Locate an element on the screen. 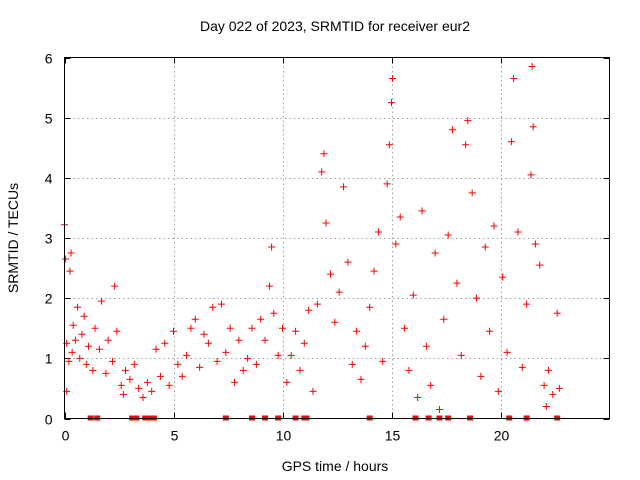 Image resolution: width=640 pixels, height=480 pixels. y-tick-label: 5 is located at coordinates (49, 119).